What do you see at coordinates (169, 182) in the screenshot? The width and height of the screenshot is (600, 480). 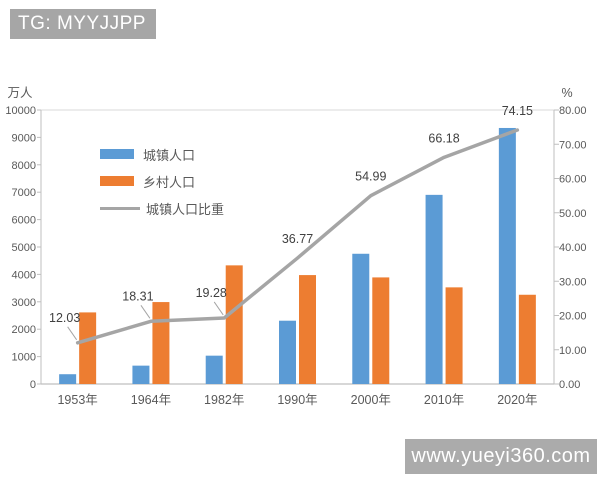 I see `legend-label-rural: 乡村人口` at bounding box center [169, 182].